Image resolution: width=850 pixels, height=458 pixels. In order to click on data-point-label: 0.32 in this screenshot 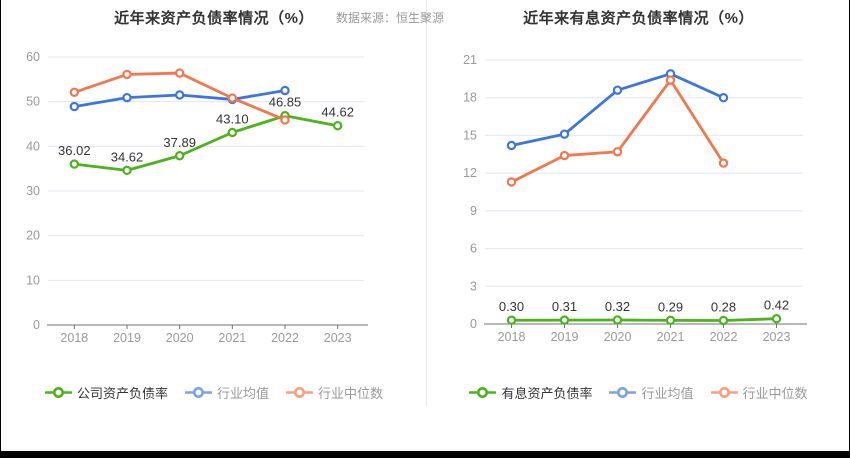, I will do `click(617, 306)`.